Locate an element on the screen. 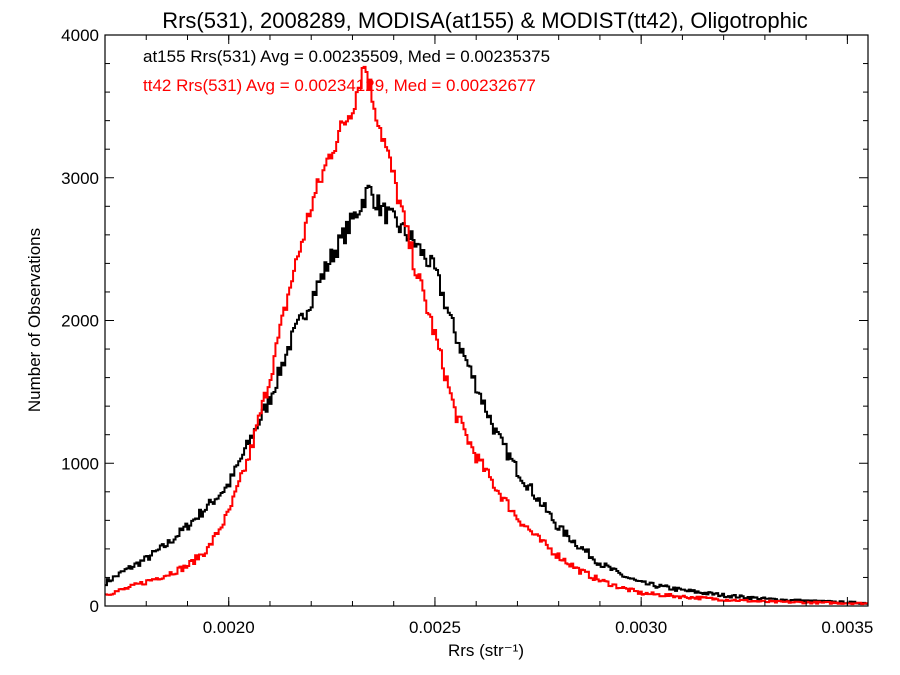  y-tick-label: 1000 is located at coordinates (80, 463).